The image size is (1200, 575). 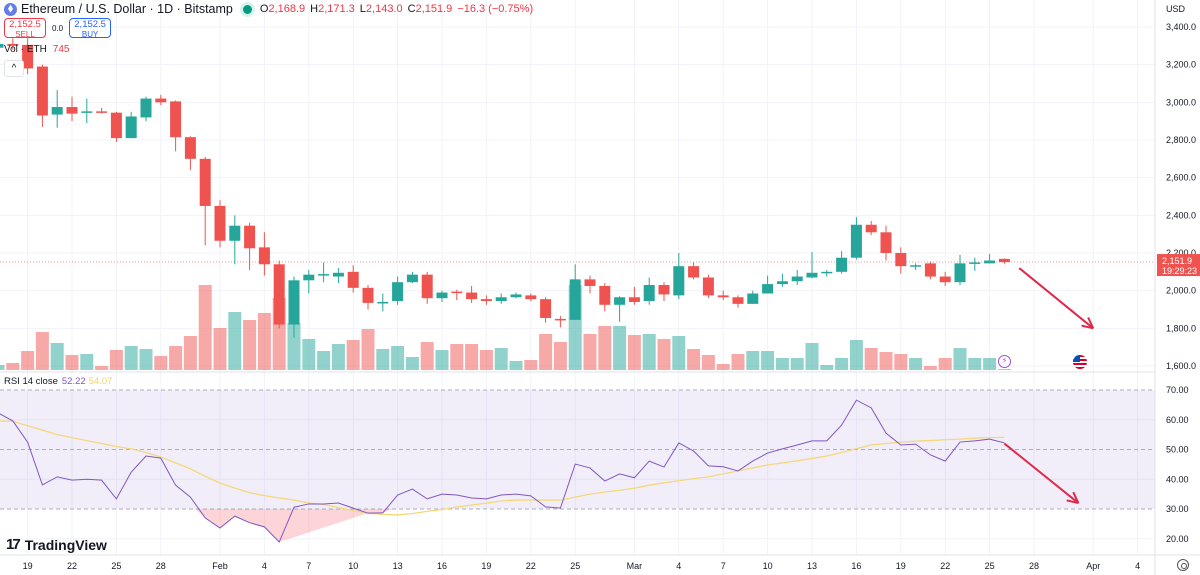 I want to click on currency-label: USD, so click(x=1176, y=9).